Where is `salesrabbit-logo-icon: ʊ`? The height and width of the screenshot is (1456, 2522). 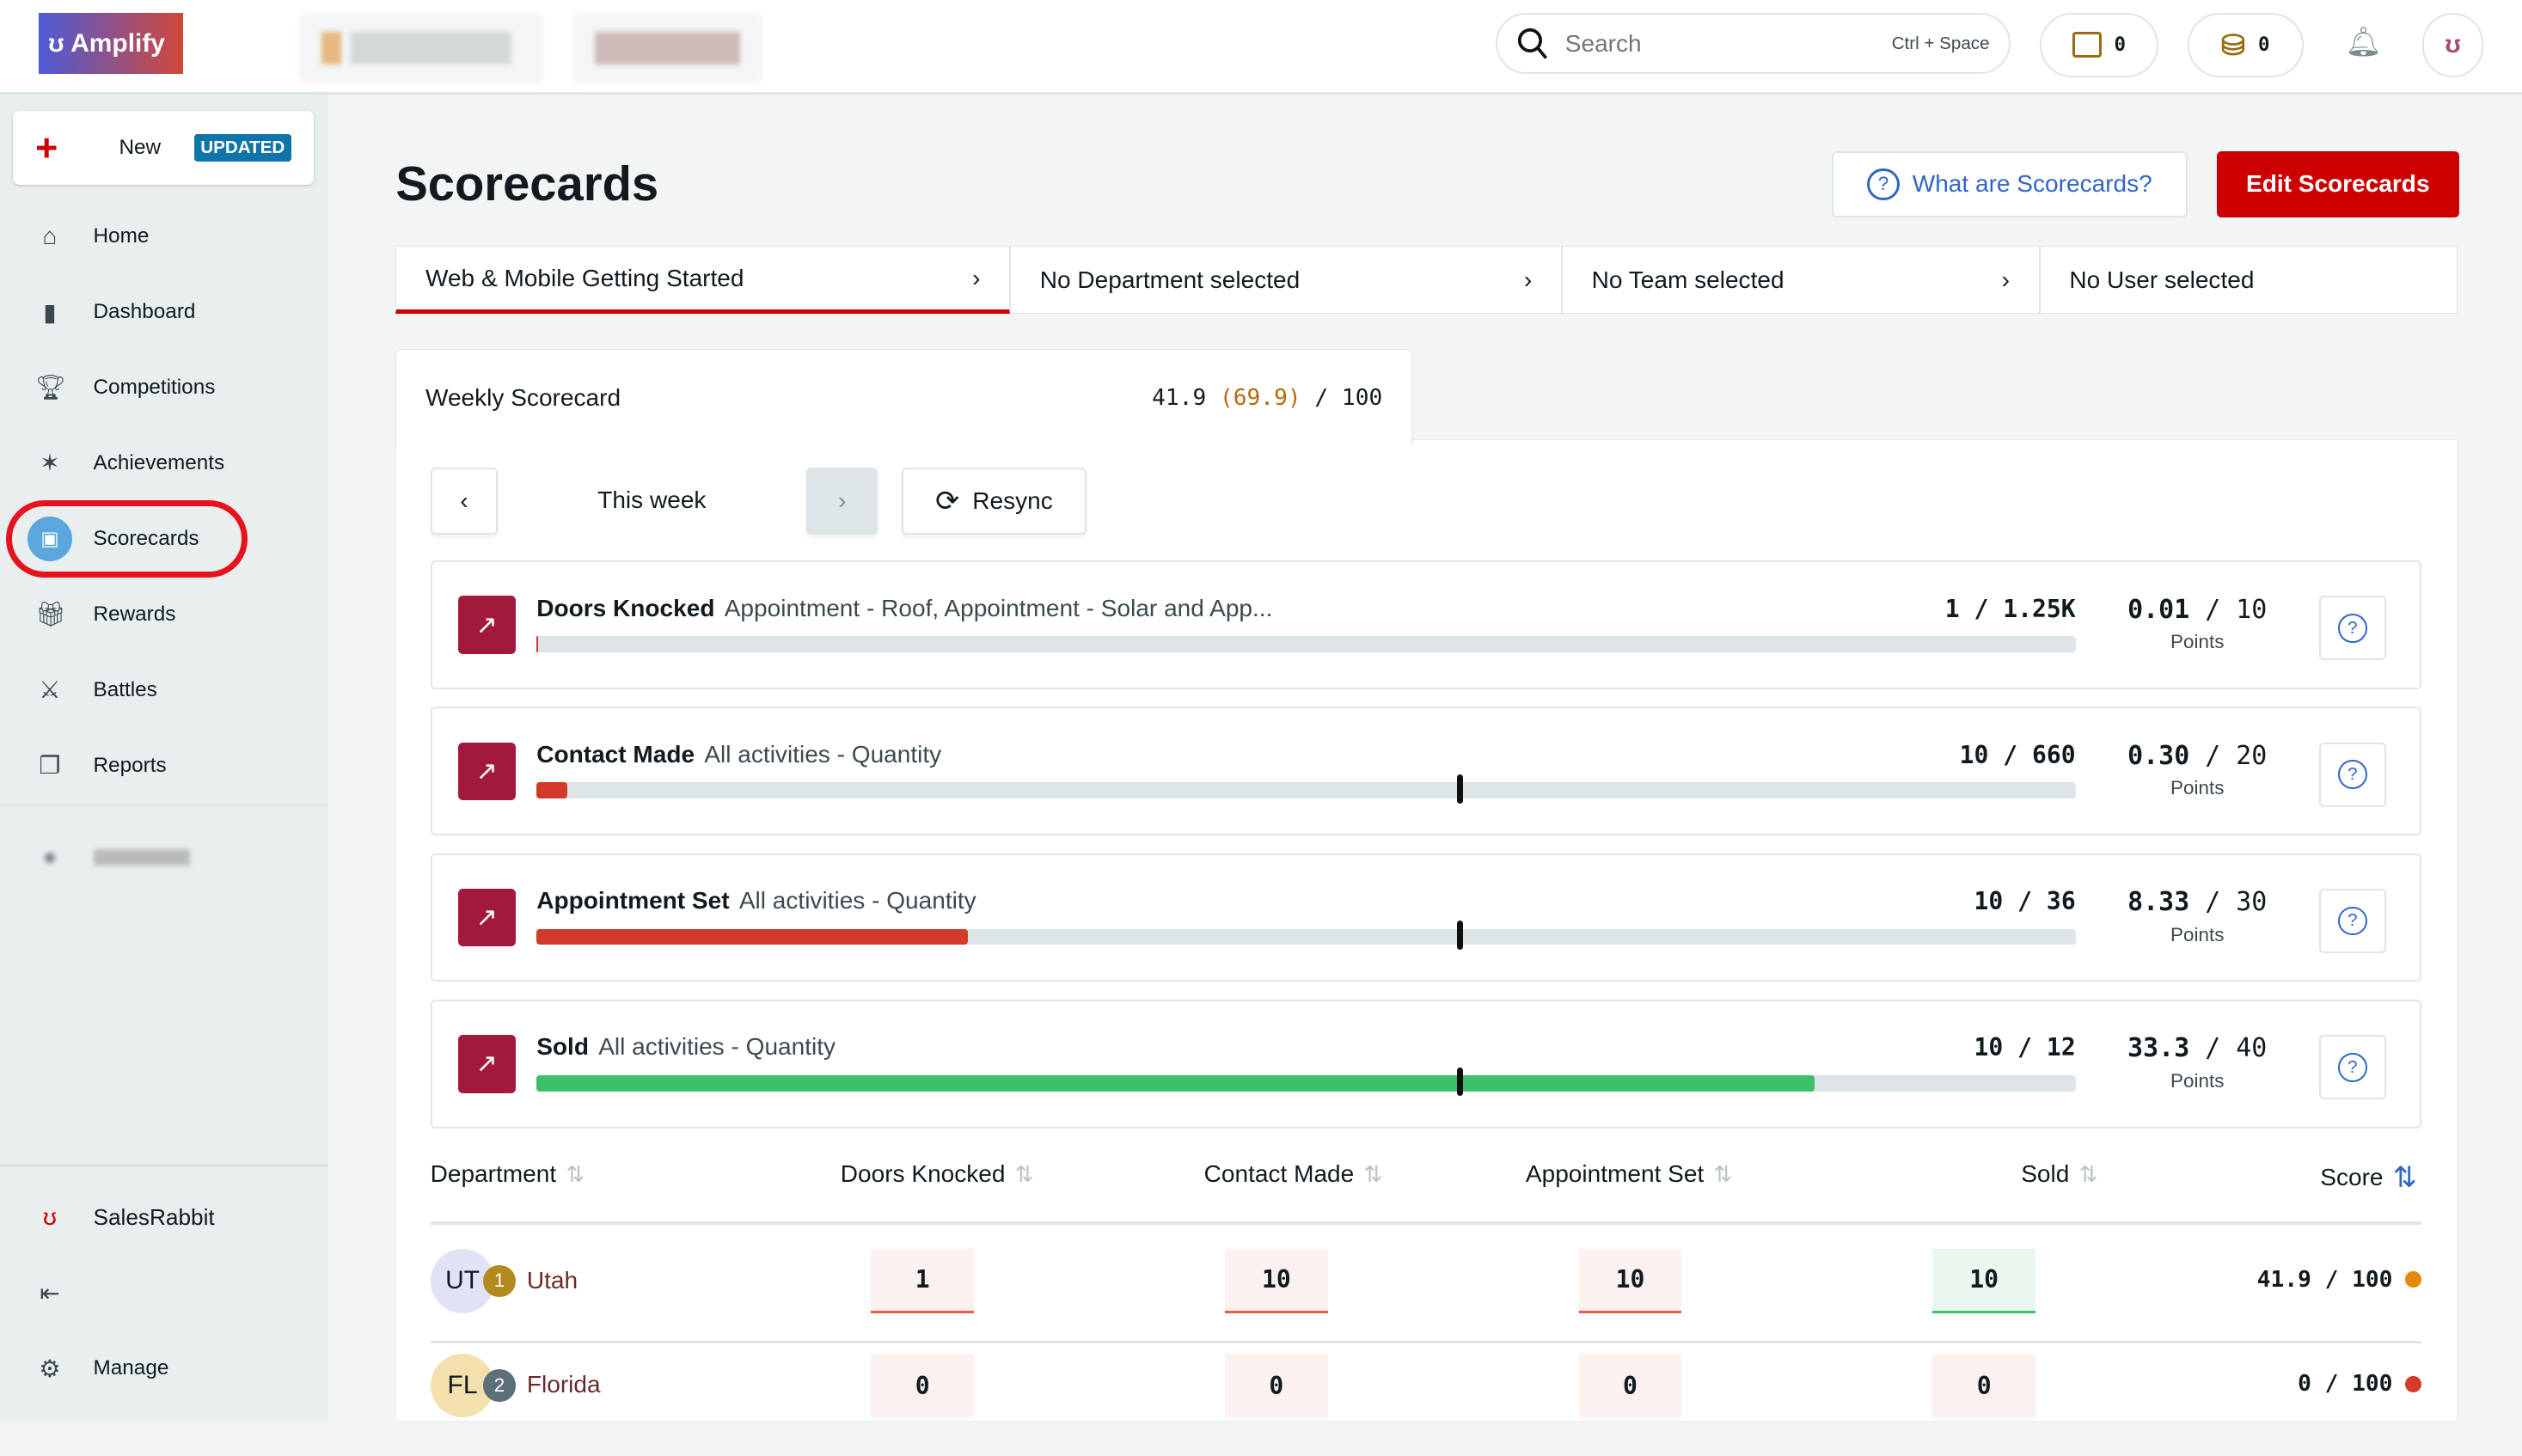
salesrabbit-logo-icon: ʊ is located at coordinates (50, 1217).